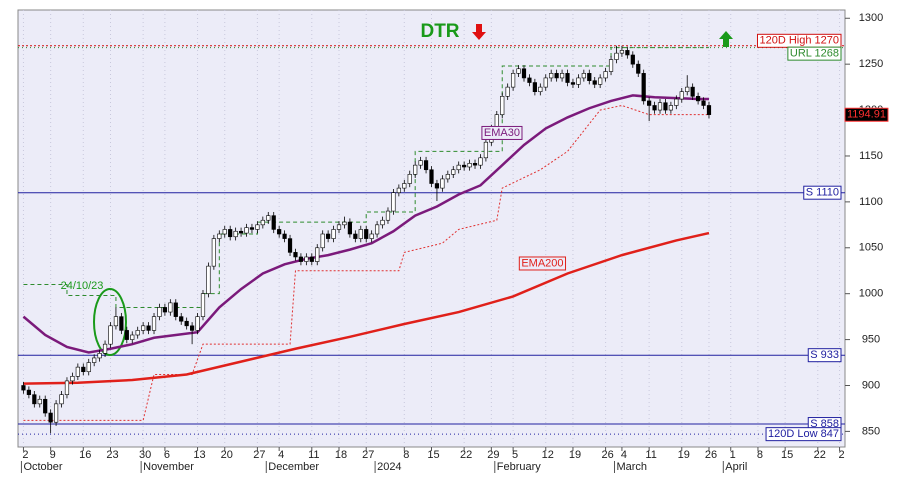 Image resolution: width=910 pixels, height=491 pixels. I want to click on month-label: April, so click(736, 467).